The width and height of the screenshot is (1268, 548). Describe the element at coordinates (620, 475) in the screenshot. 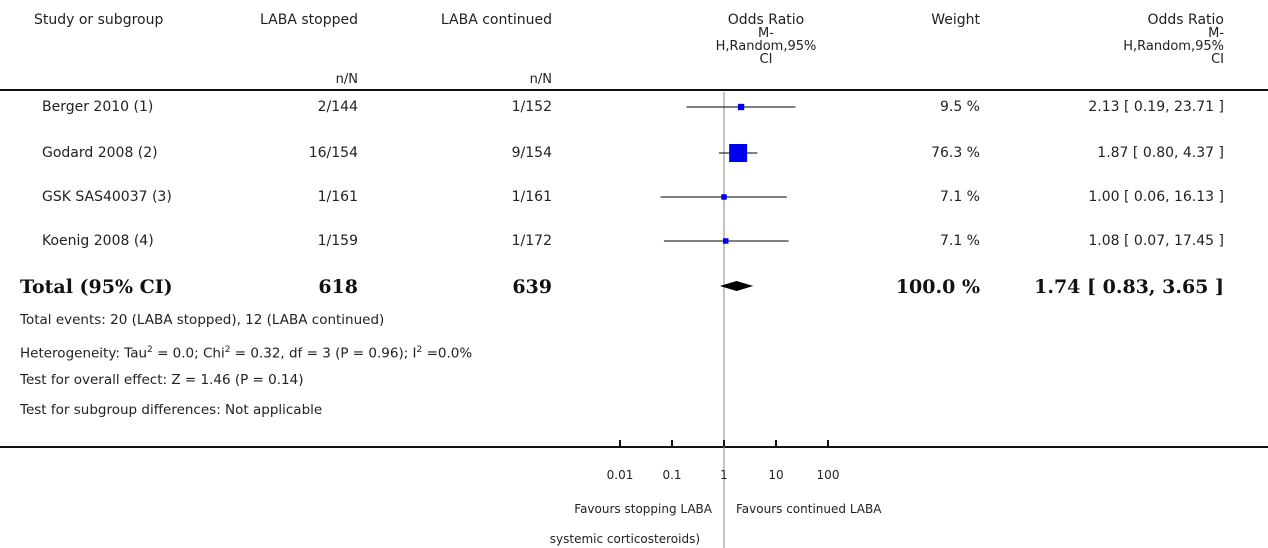

I see `axis-tick-label: 0.01` at that location.